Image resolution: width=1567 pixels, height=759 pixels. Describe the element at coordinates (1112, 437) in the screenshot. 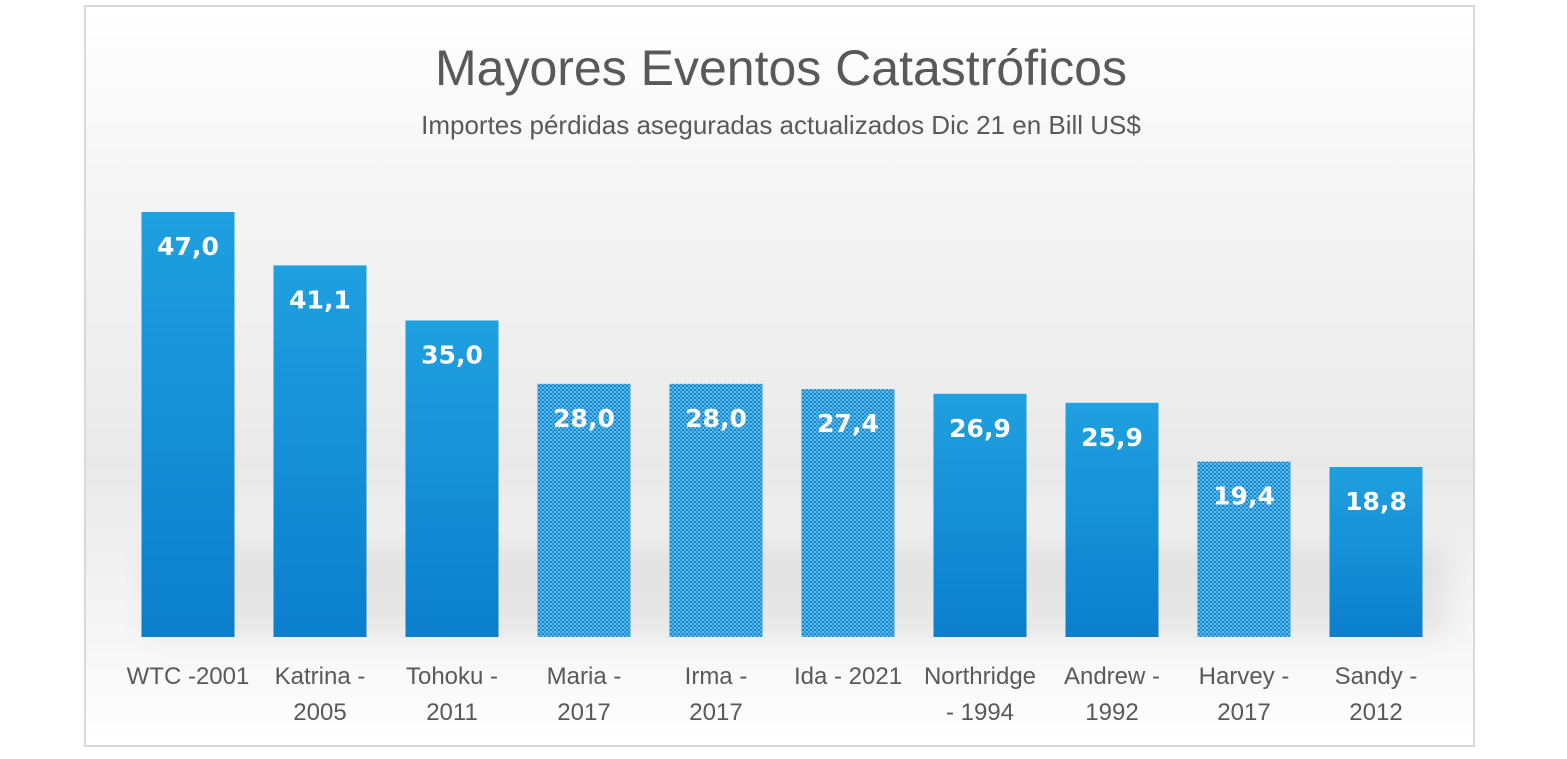

I see `data-label-8: 25,9` at that location.